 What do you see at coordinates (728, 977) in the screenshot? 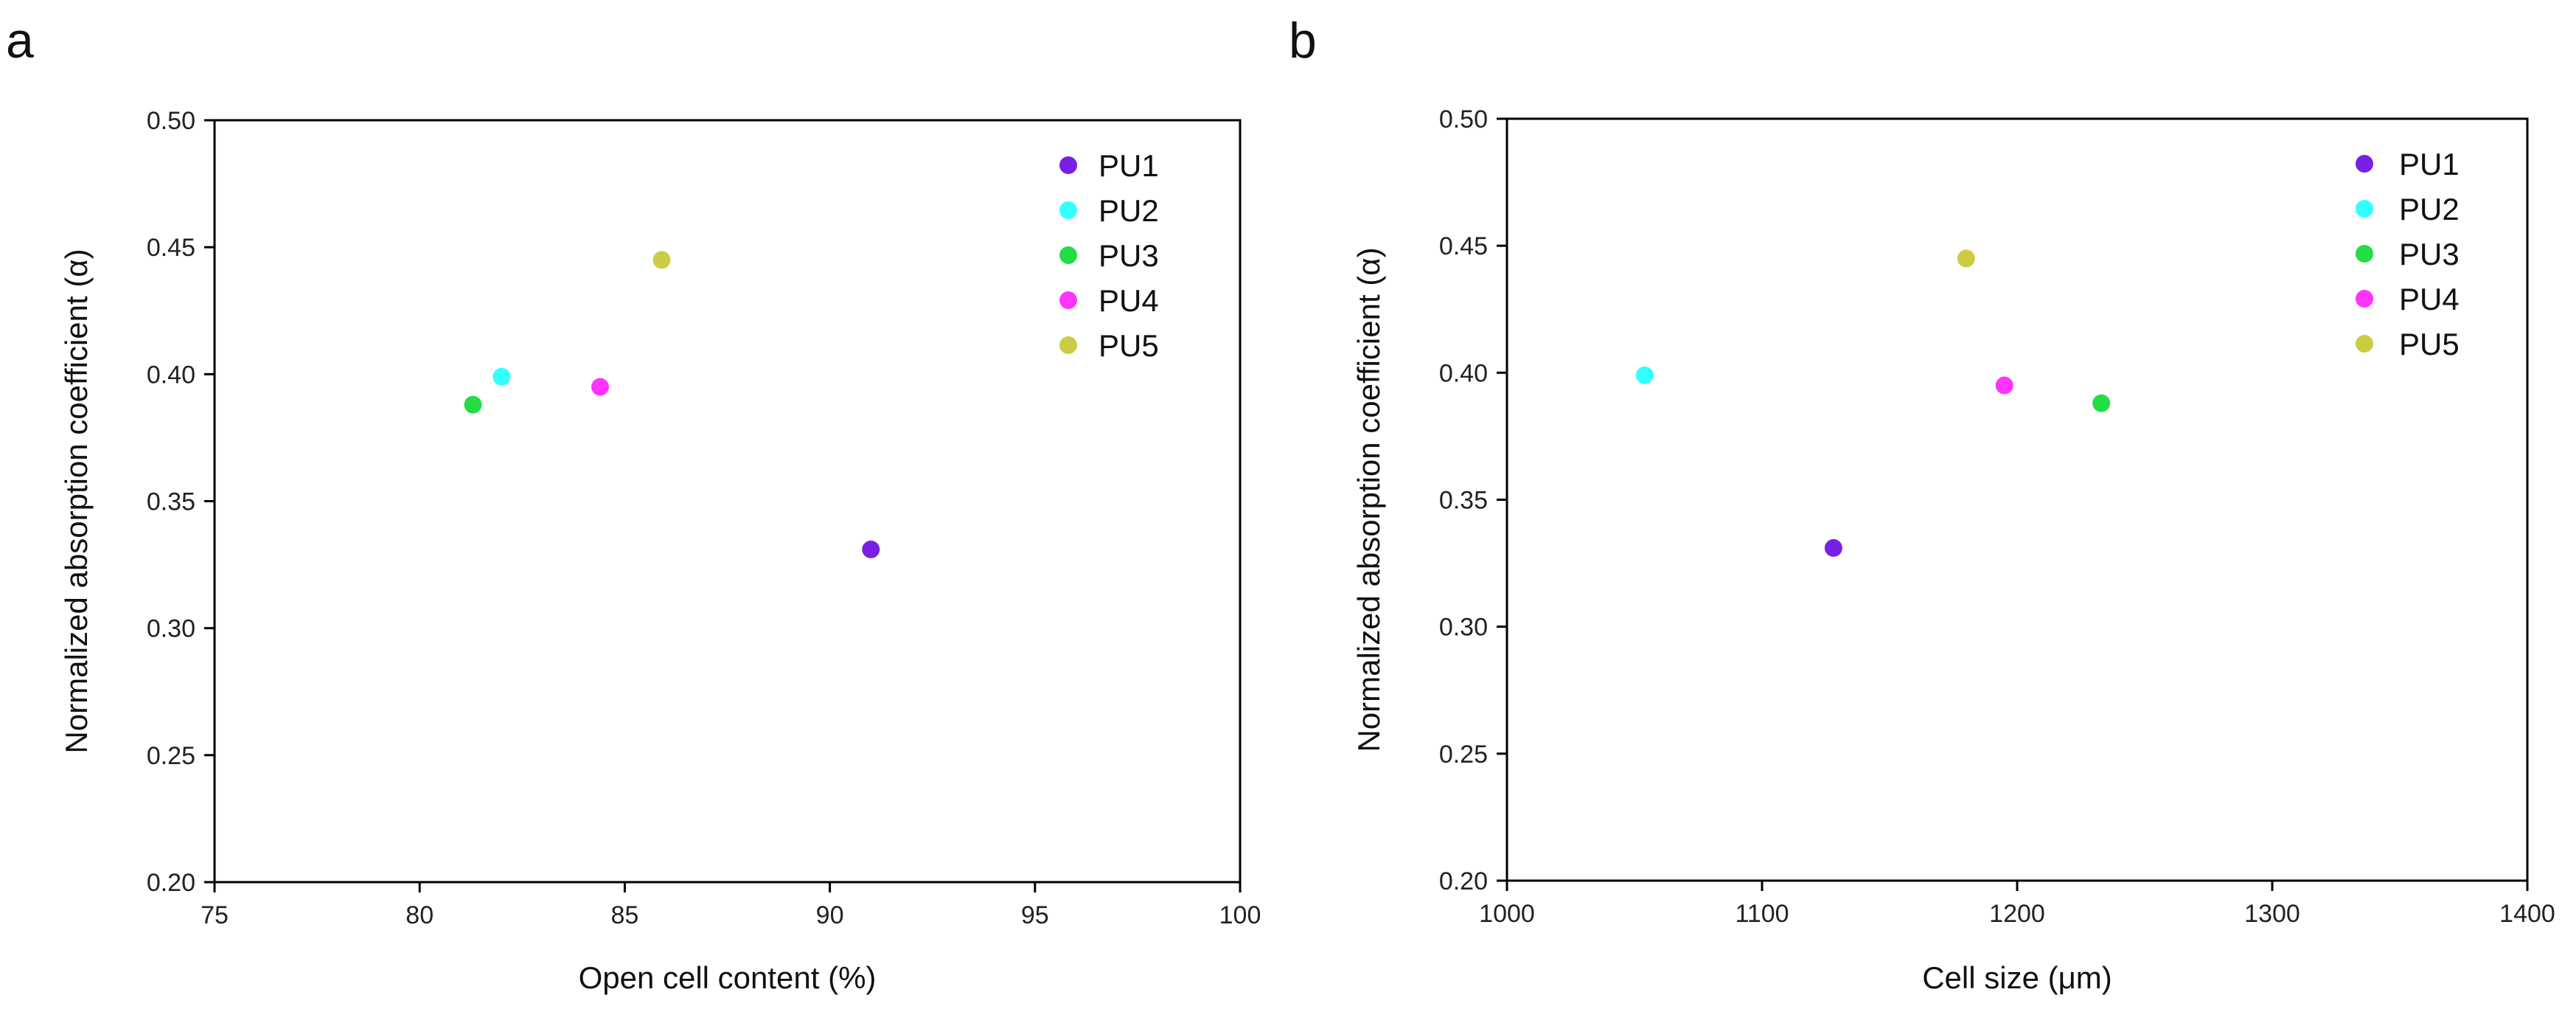
I see `x-axis-label: Open cell content (%)` at bounding box center [728, 977].